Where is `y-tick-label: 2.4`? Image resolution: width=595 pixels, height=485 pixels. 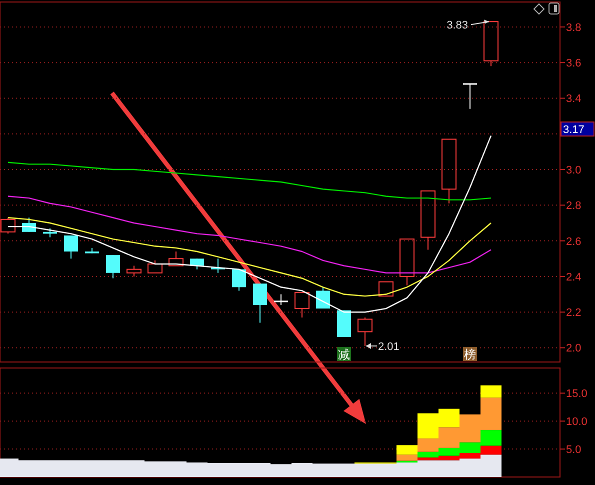 y-tick-label: 2.4 is located at coordinates (574, 277).